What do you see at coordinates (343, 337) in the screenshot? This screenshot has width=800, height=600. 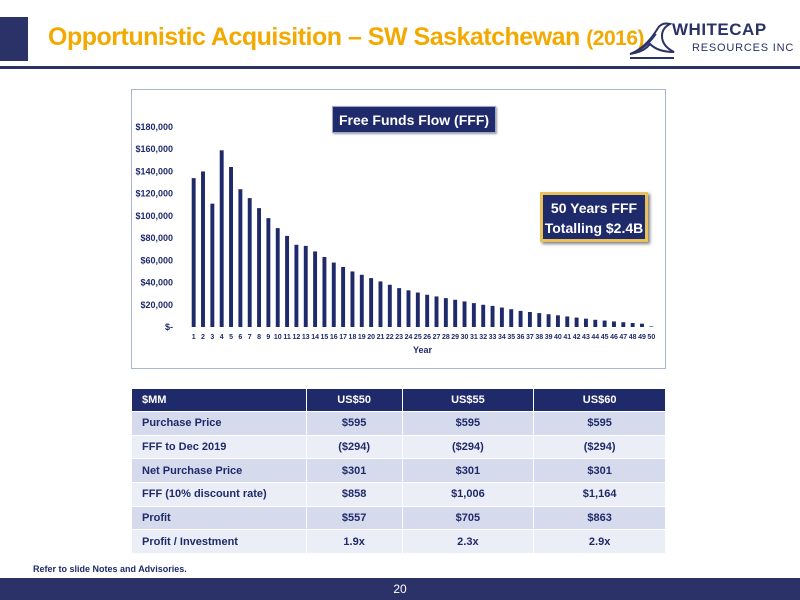 I see `x-tick-label: 17` at bounding box center [343, 337].